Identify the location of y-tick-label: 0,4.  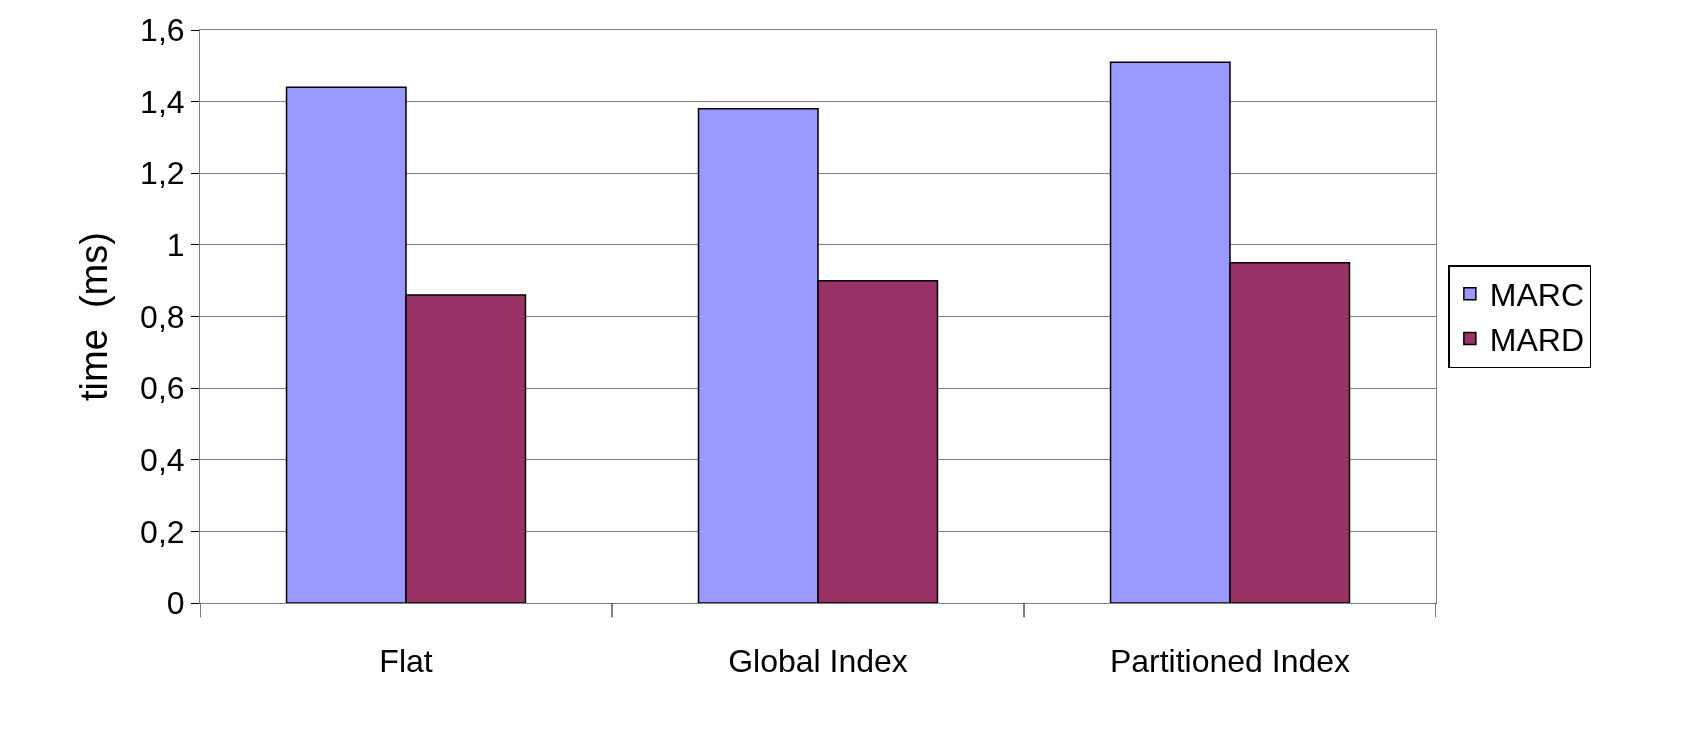
(162, 459).